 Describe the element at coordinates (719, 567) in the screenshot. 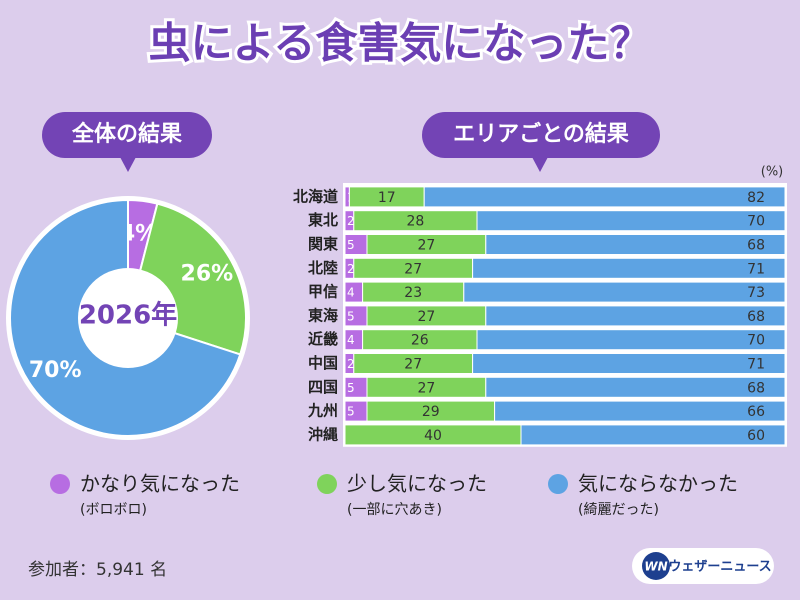

I see `logo-text: ウェザーニュース` at that location.